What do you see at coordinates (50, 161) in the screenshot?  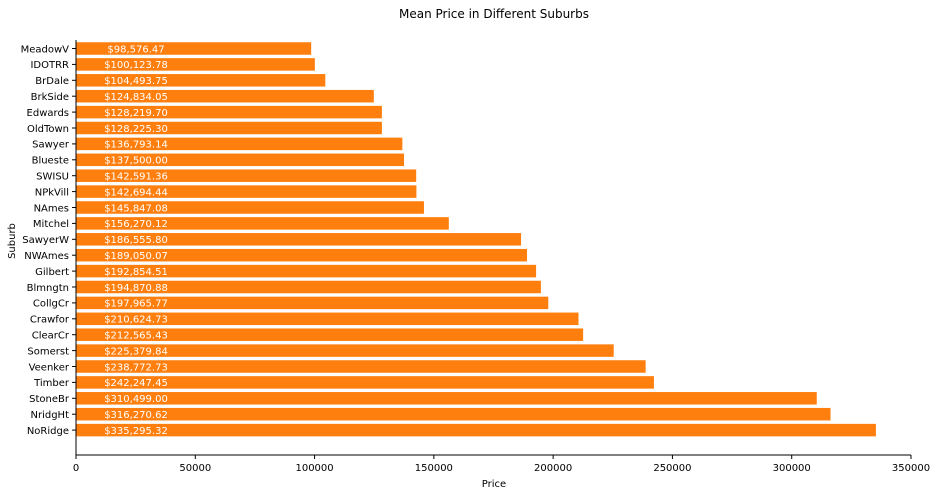 I see `y-tick-label-blueste: Blueste` at bounding box center [50, 161].